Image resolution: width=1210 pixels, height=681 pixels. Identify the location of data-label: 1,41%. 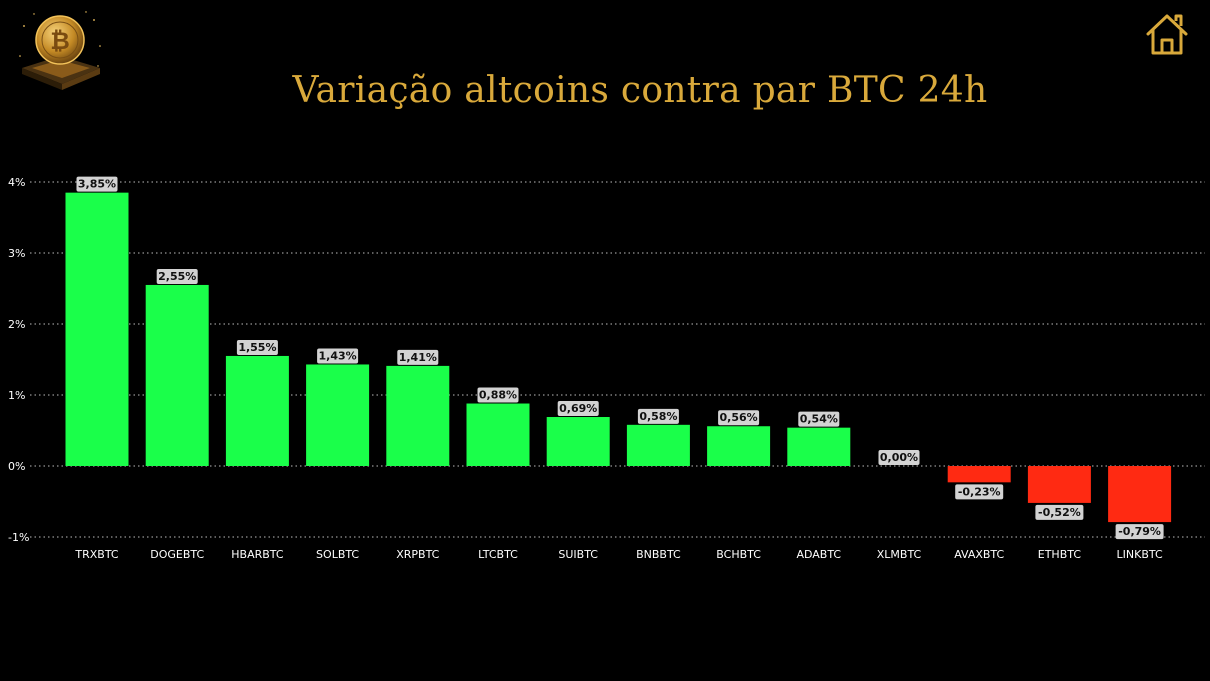
(418, 357).